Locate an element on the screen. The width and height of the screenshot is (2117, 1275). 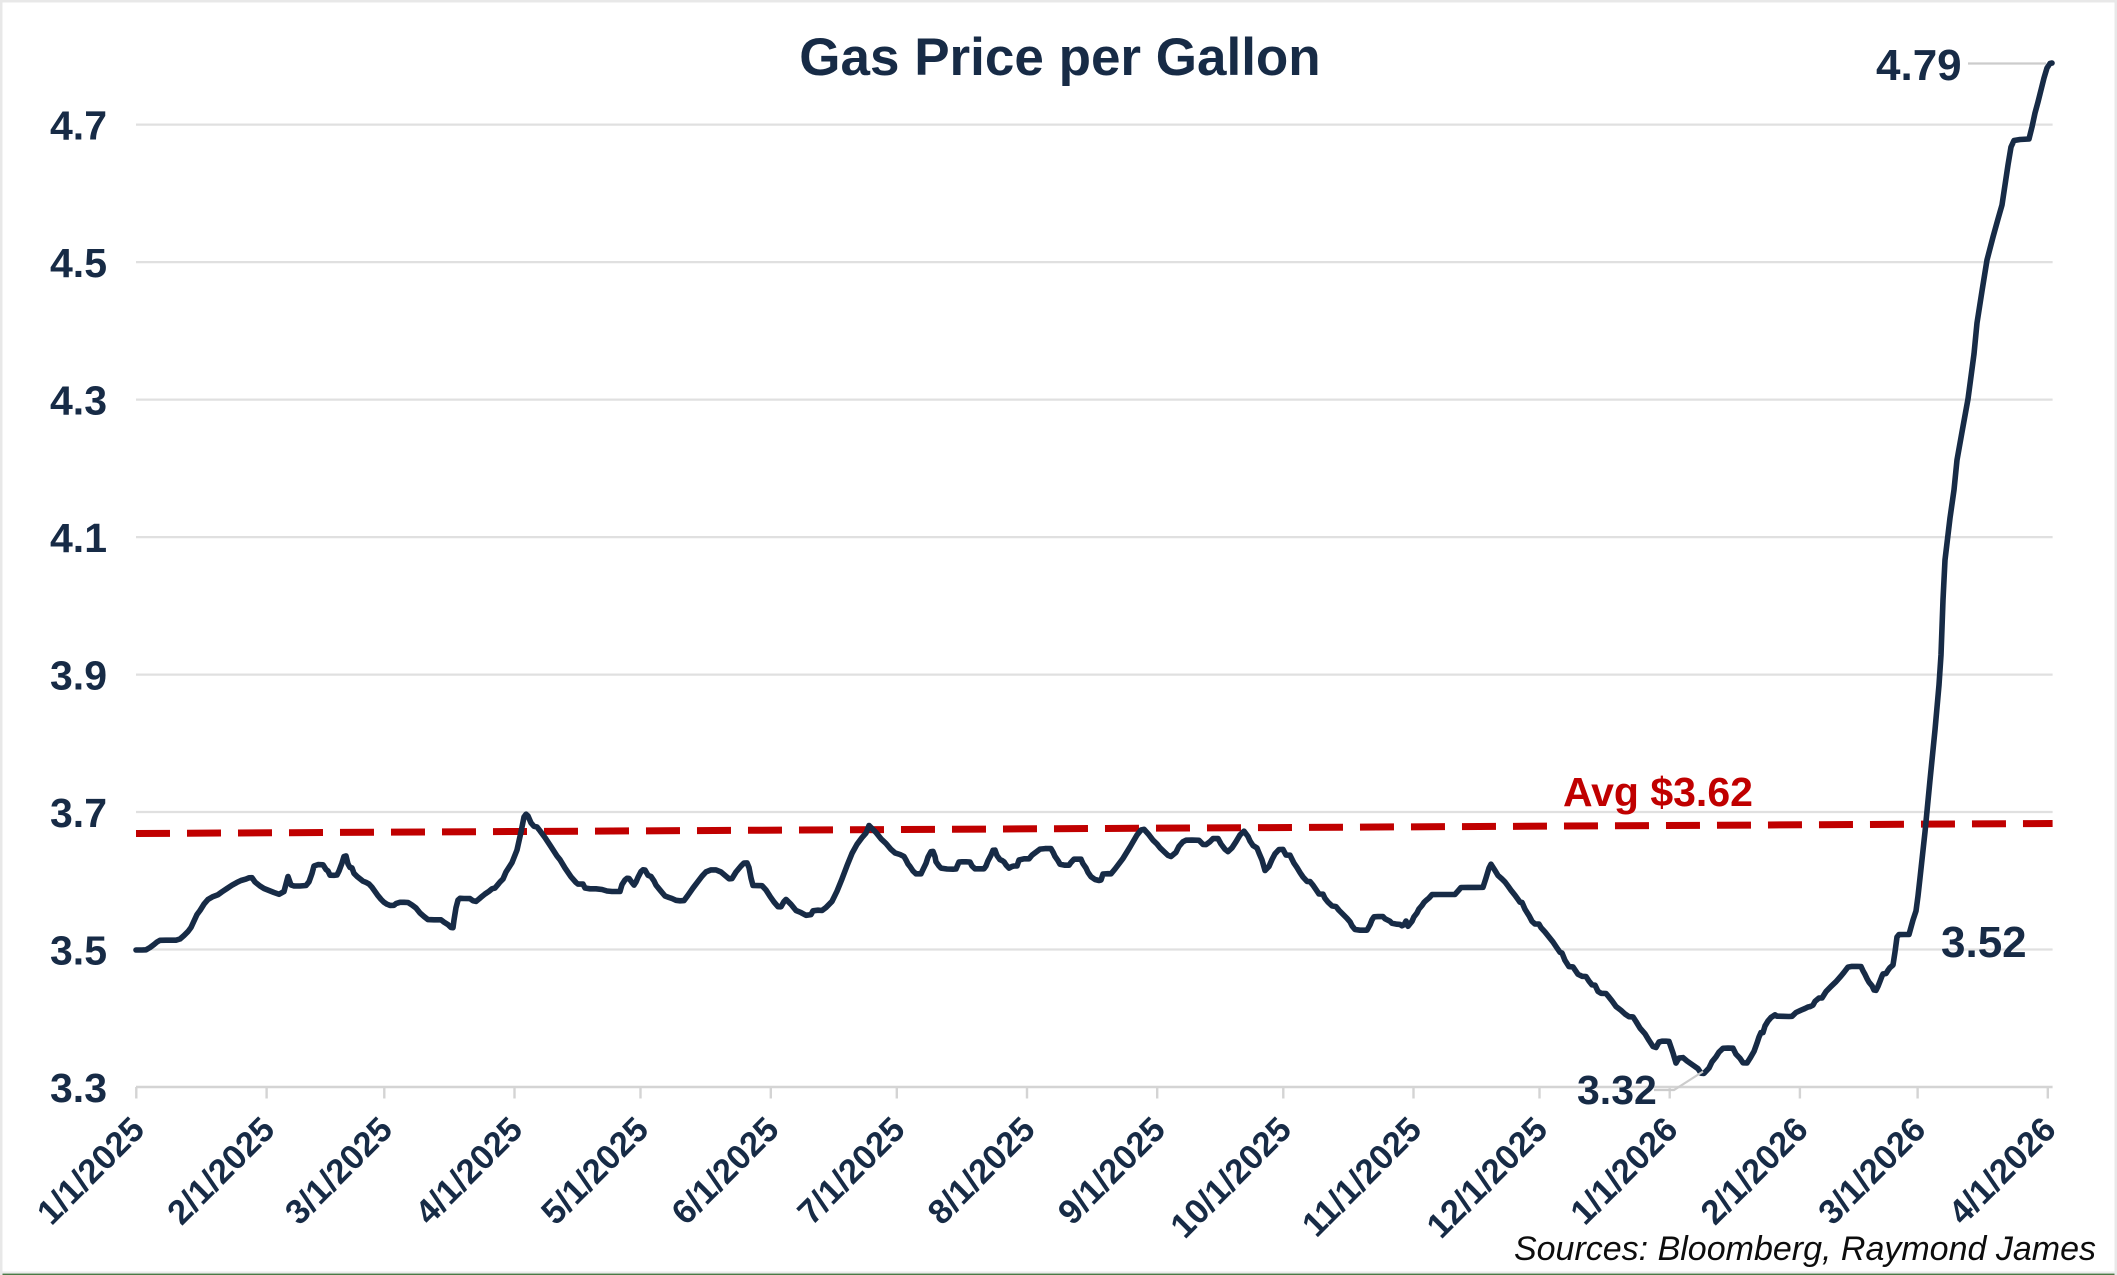
svg-text: 3.7 is located at coordinates (78, 813).